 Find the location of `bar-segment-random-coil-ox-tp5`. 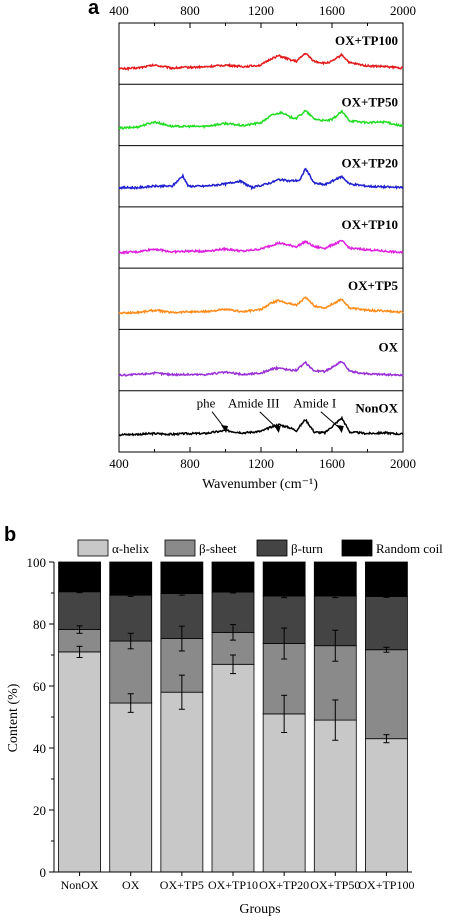

bar-segment-random-coil-ox-tp5 is located at coordinates (182, 578).